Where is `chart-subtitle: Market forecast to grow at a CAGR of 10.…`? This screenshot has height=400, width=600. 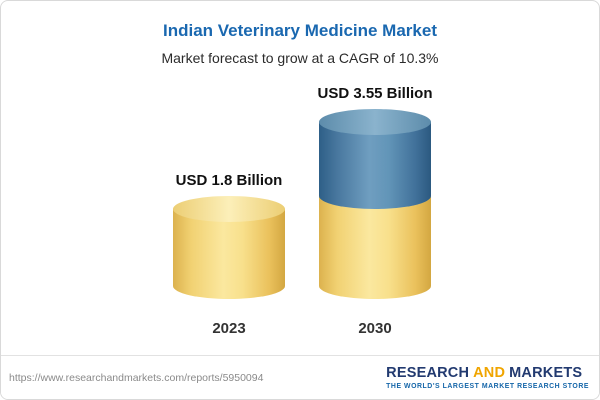
chart-subtitle: Market forecast to grow at a CAGR of 10.… is located at coordinates (300, 58).